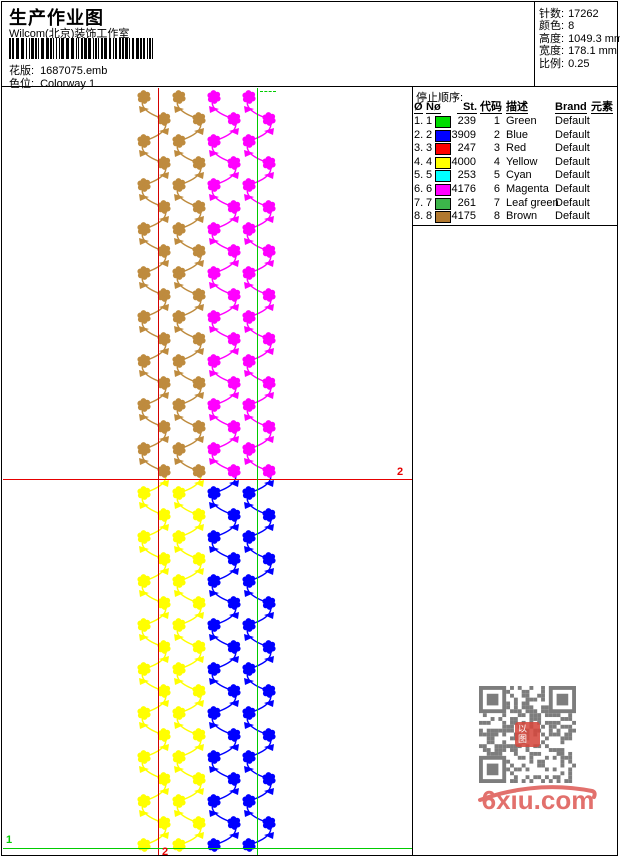  Describe the element at coordinates (69, 34) in the screenshot. I see `software-name: Wilcom(北京)装饰工作室` at that location.